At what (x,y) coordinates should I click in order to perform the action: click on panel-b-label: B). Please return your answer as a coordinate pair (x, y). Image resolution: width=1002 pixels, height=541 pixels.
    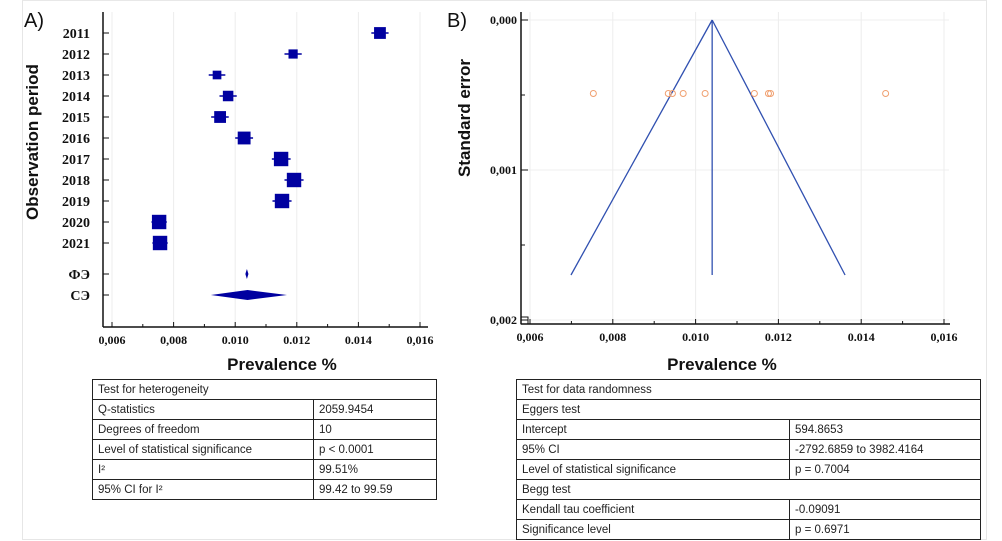
    Looking at the image, I should click on (457, 21).